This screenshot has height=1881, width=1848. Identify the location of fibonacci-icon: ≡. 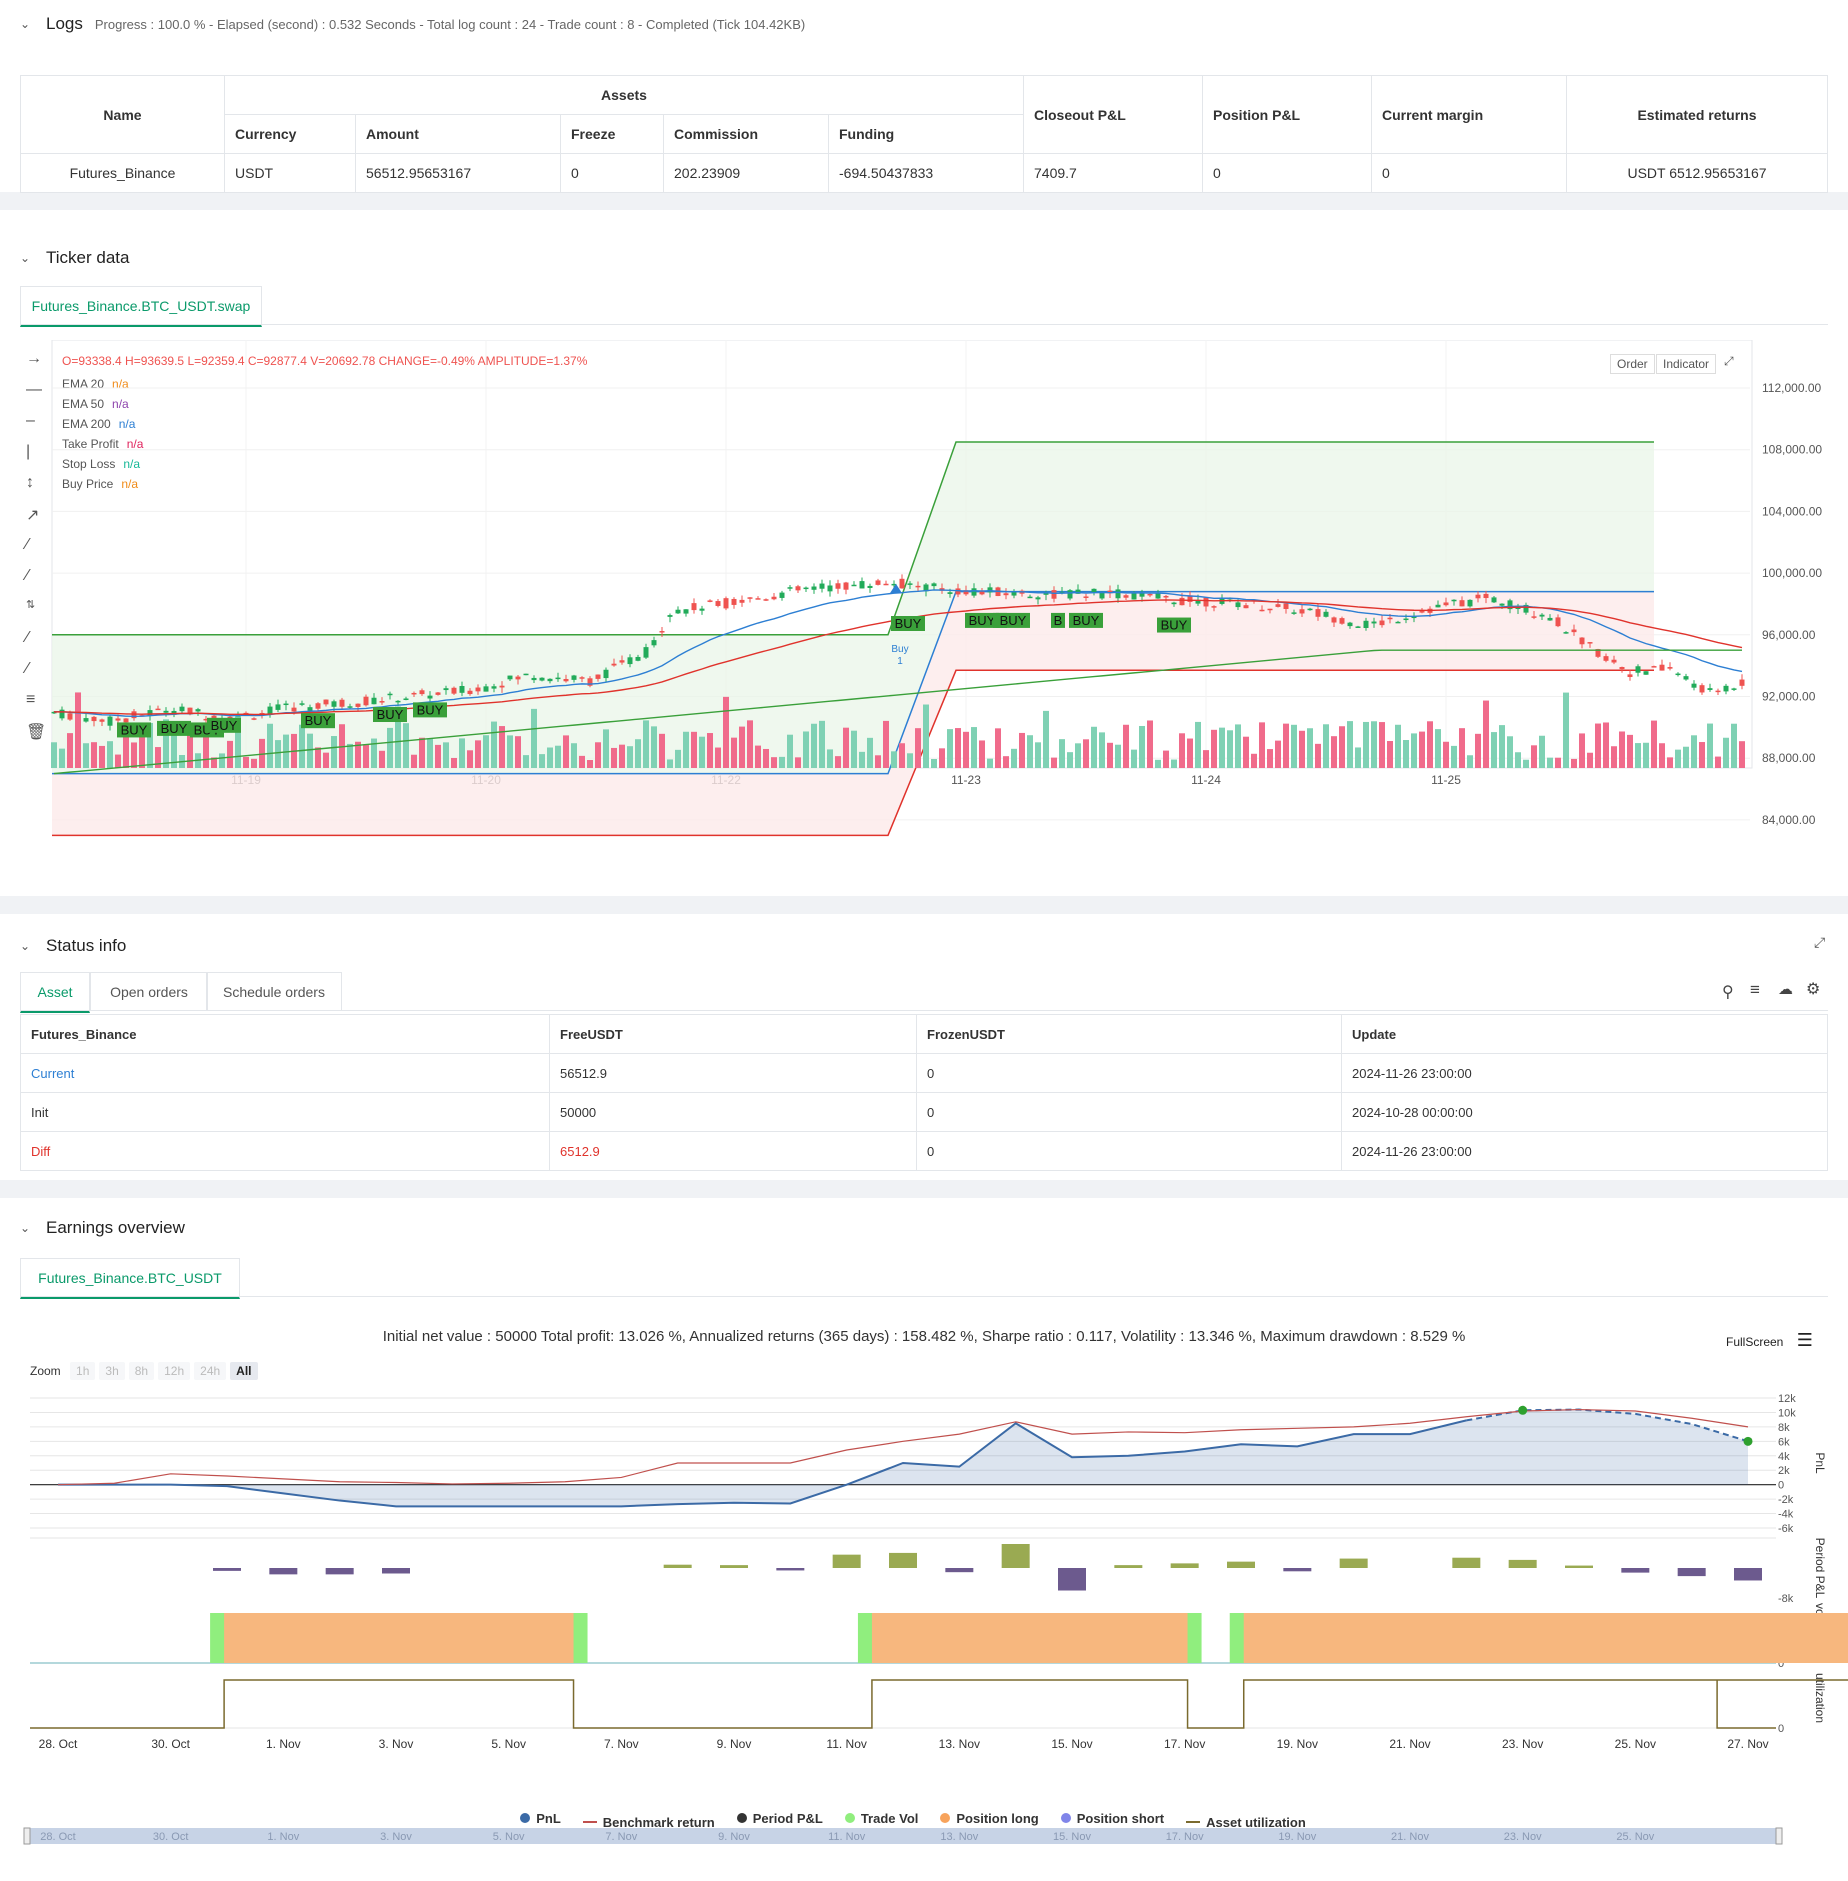
(31, 699).